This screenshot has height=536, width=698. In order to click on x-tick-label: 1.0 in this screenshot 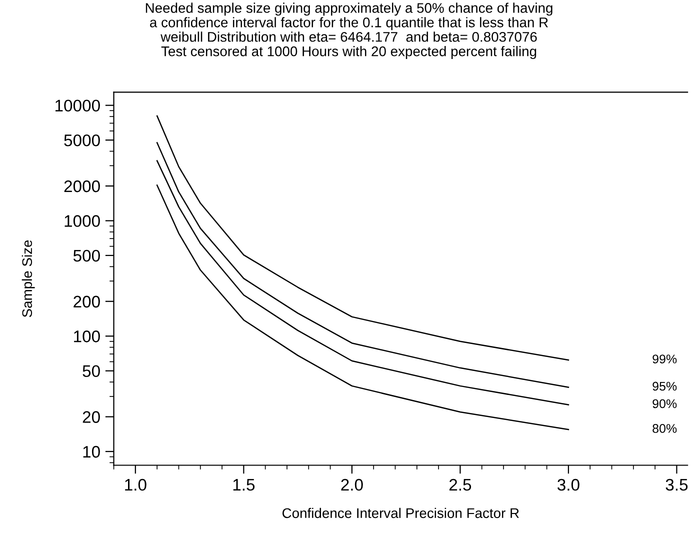, I will do `click(135, 484)`.